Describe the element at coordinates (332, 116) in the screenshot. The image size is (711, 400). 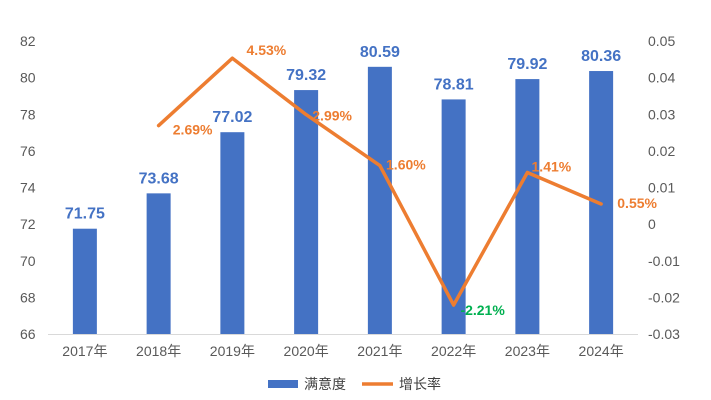
I see `growth-rate-label: 2.99%` at that location.